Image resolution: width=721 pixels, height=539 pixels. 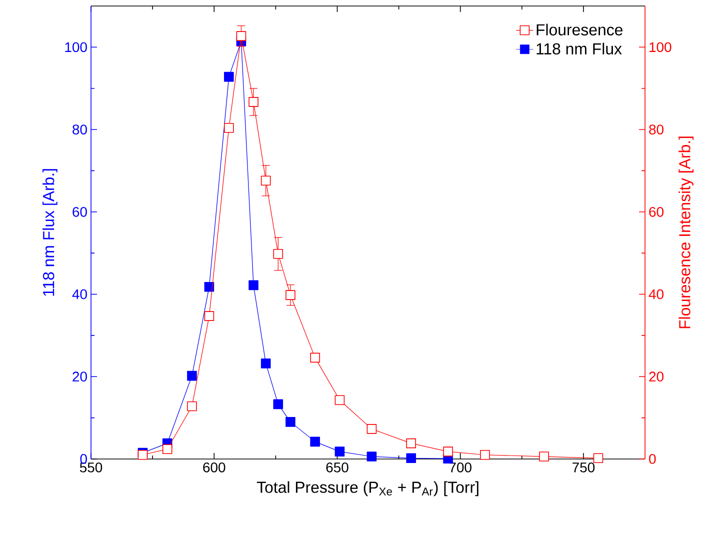 I want to click on legend-label: 118 nm Flux, so click(x=579, y=48).